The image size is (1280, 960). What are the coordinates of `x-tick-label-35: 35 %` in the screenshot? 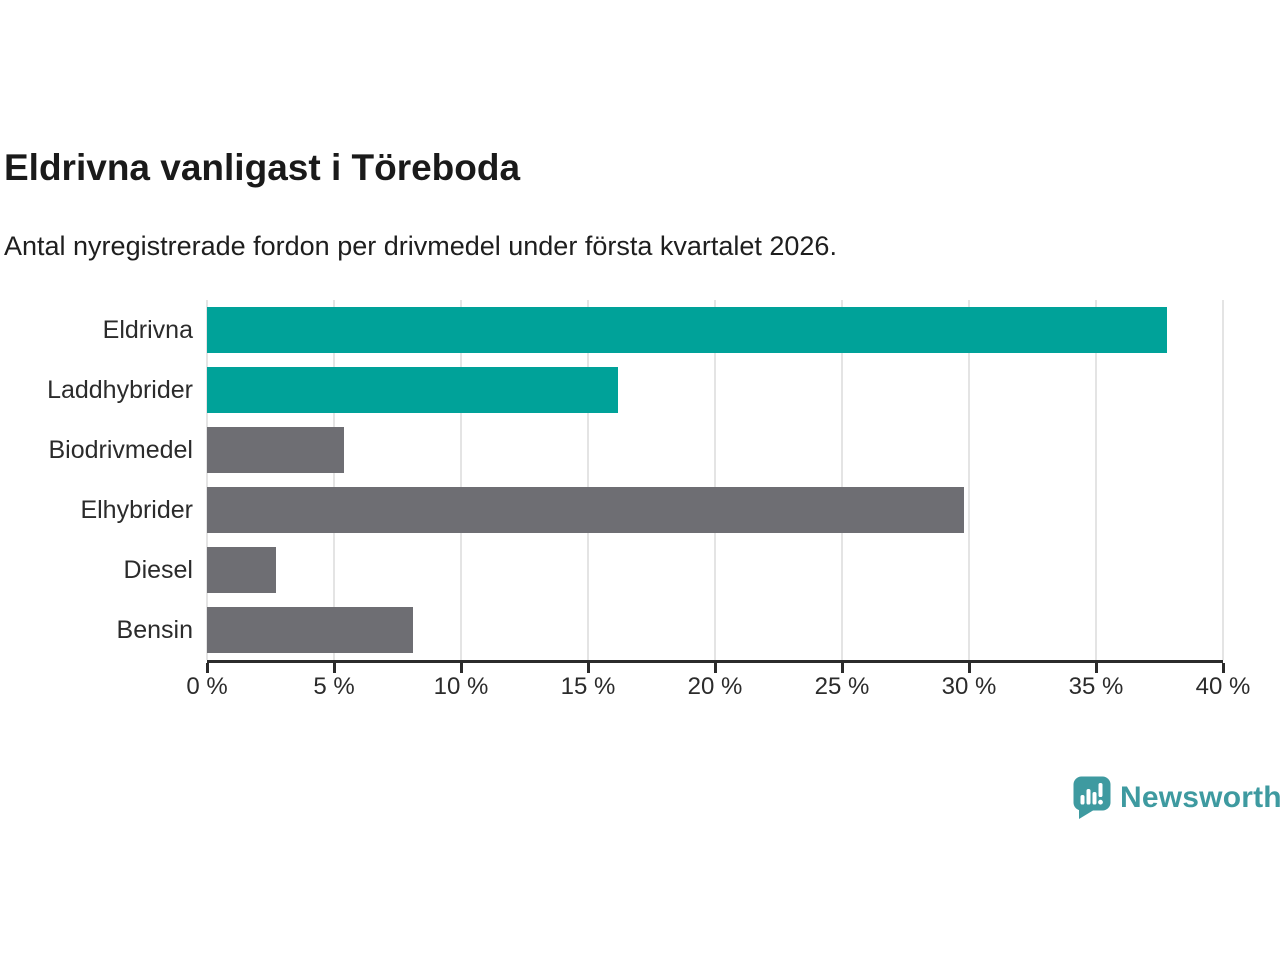 It's located at (1096, 686).